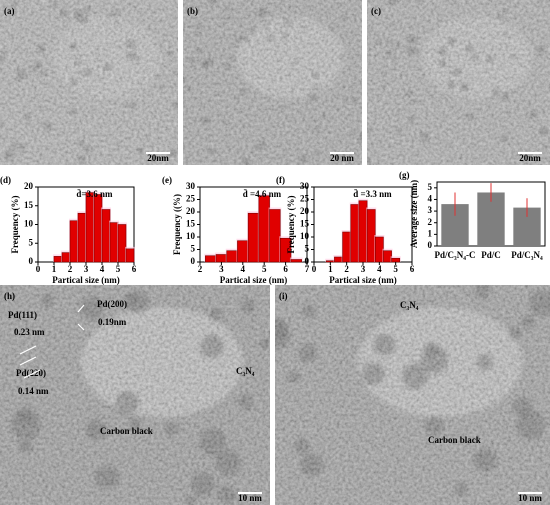 The image size is (550, 505). I want to click on annotation: 0.23 nm, so click(29, 332).